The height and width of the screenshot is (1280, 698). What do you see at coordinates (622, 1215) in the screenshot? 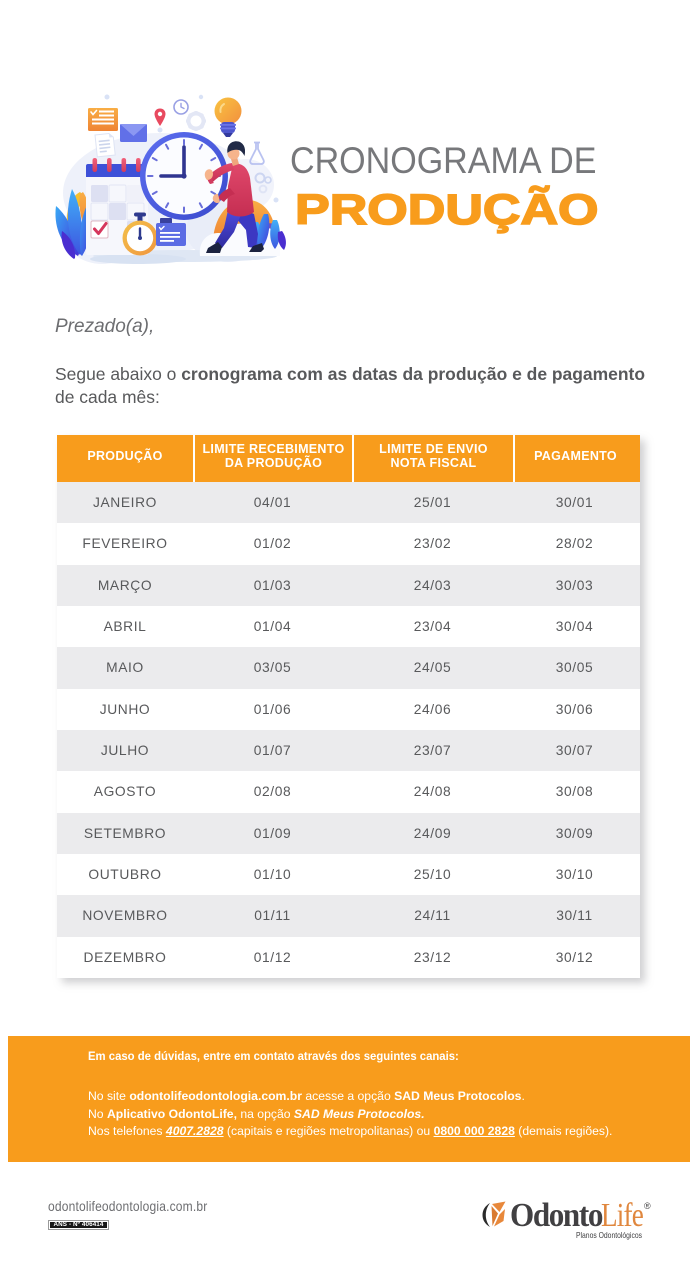
I see `svg-text: Life` at bounding box center [622, 1215].